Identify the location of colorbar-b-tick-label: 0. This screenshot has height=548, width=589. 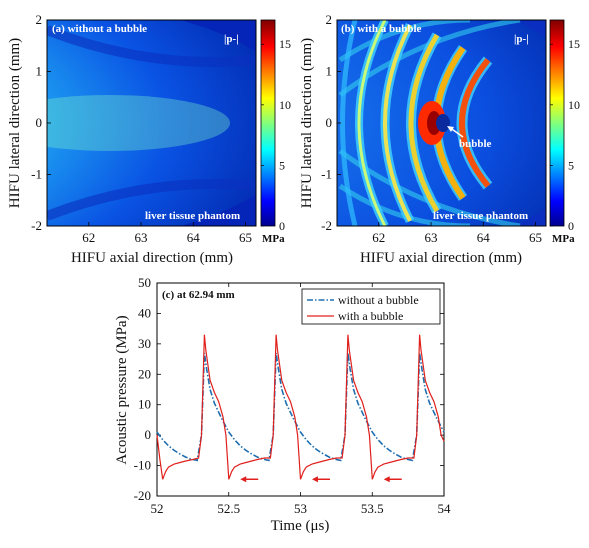
(571, 226).